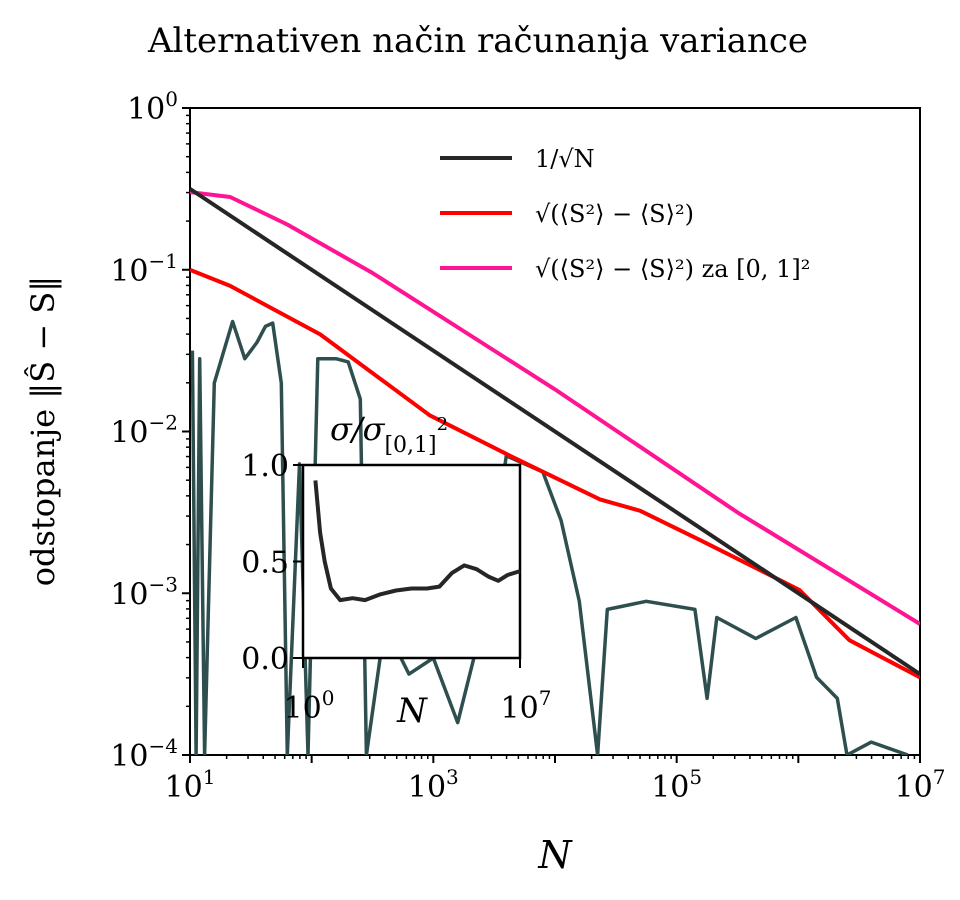 The height and width of the screenshot is (900, 960). I want to click on legend-label: 1/√N, so click(565, 159).